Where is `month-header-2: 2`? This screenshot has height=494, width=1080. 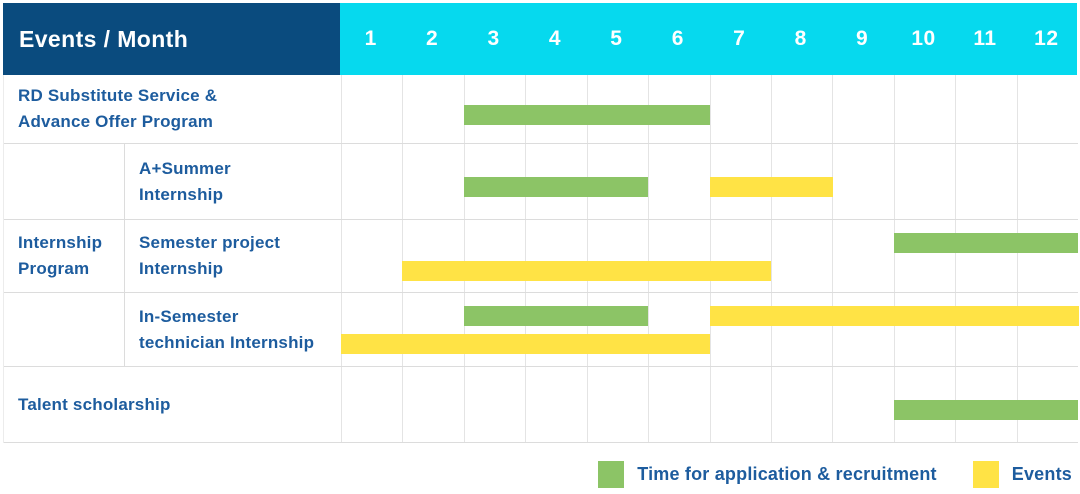
month-header-2: 2 is located at coordinates (432, 38).